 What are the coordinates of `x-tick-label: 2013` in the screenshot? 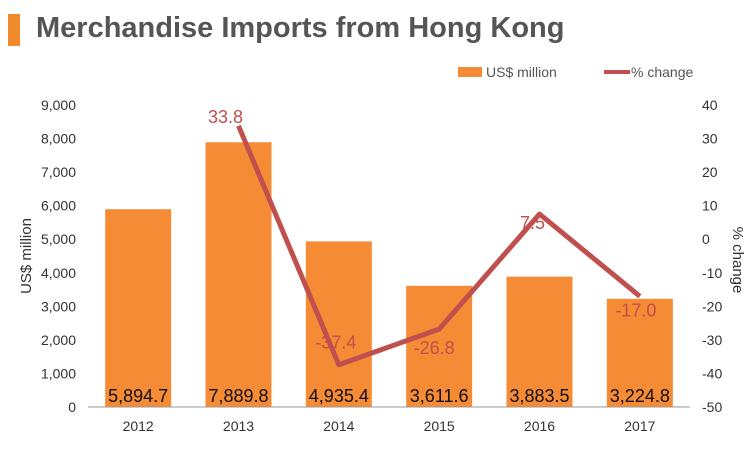 It's located at (238, 426).